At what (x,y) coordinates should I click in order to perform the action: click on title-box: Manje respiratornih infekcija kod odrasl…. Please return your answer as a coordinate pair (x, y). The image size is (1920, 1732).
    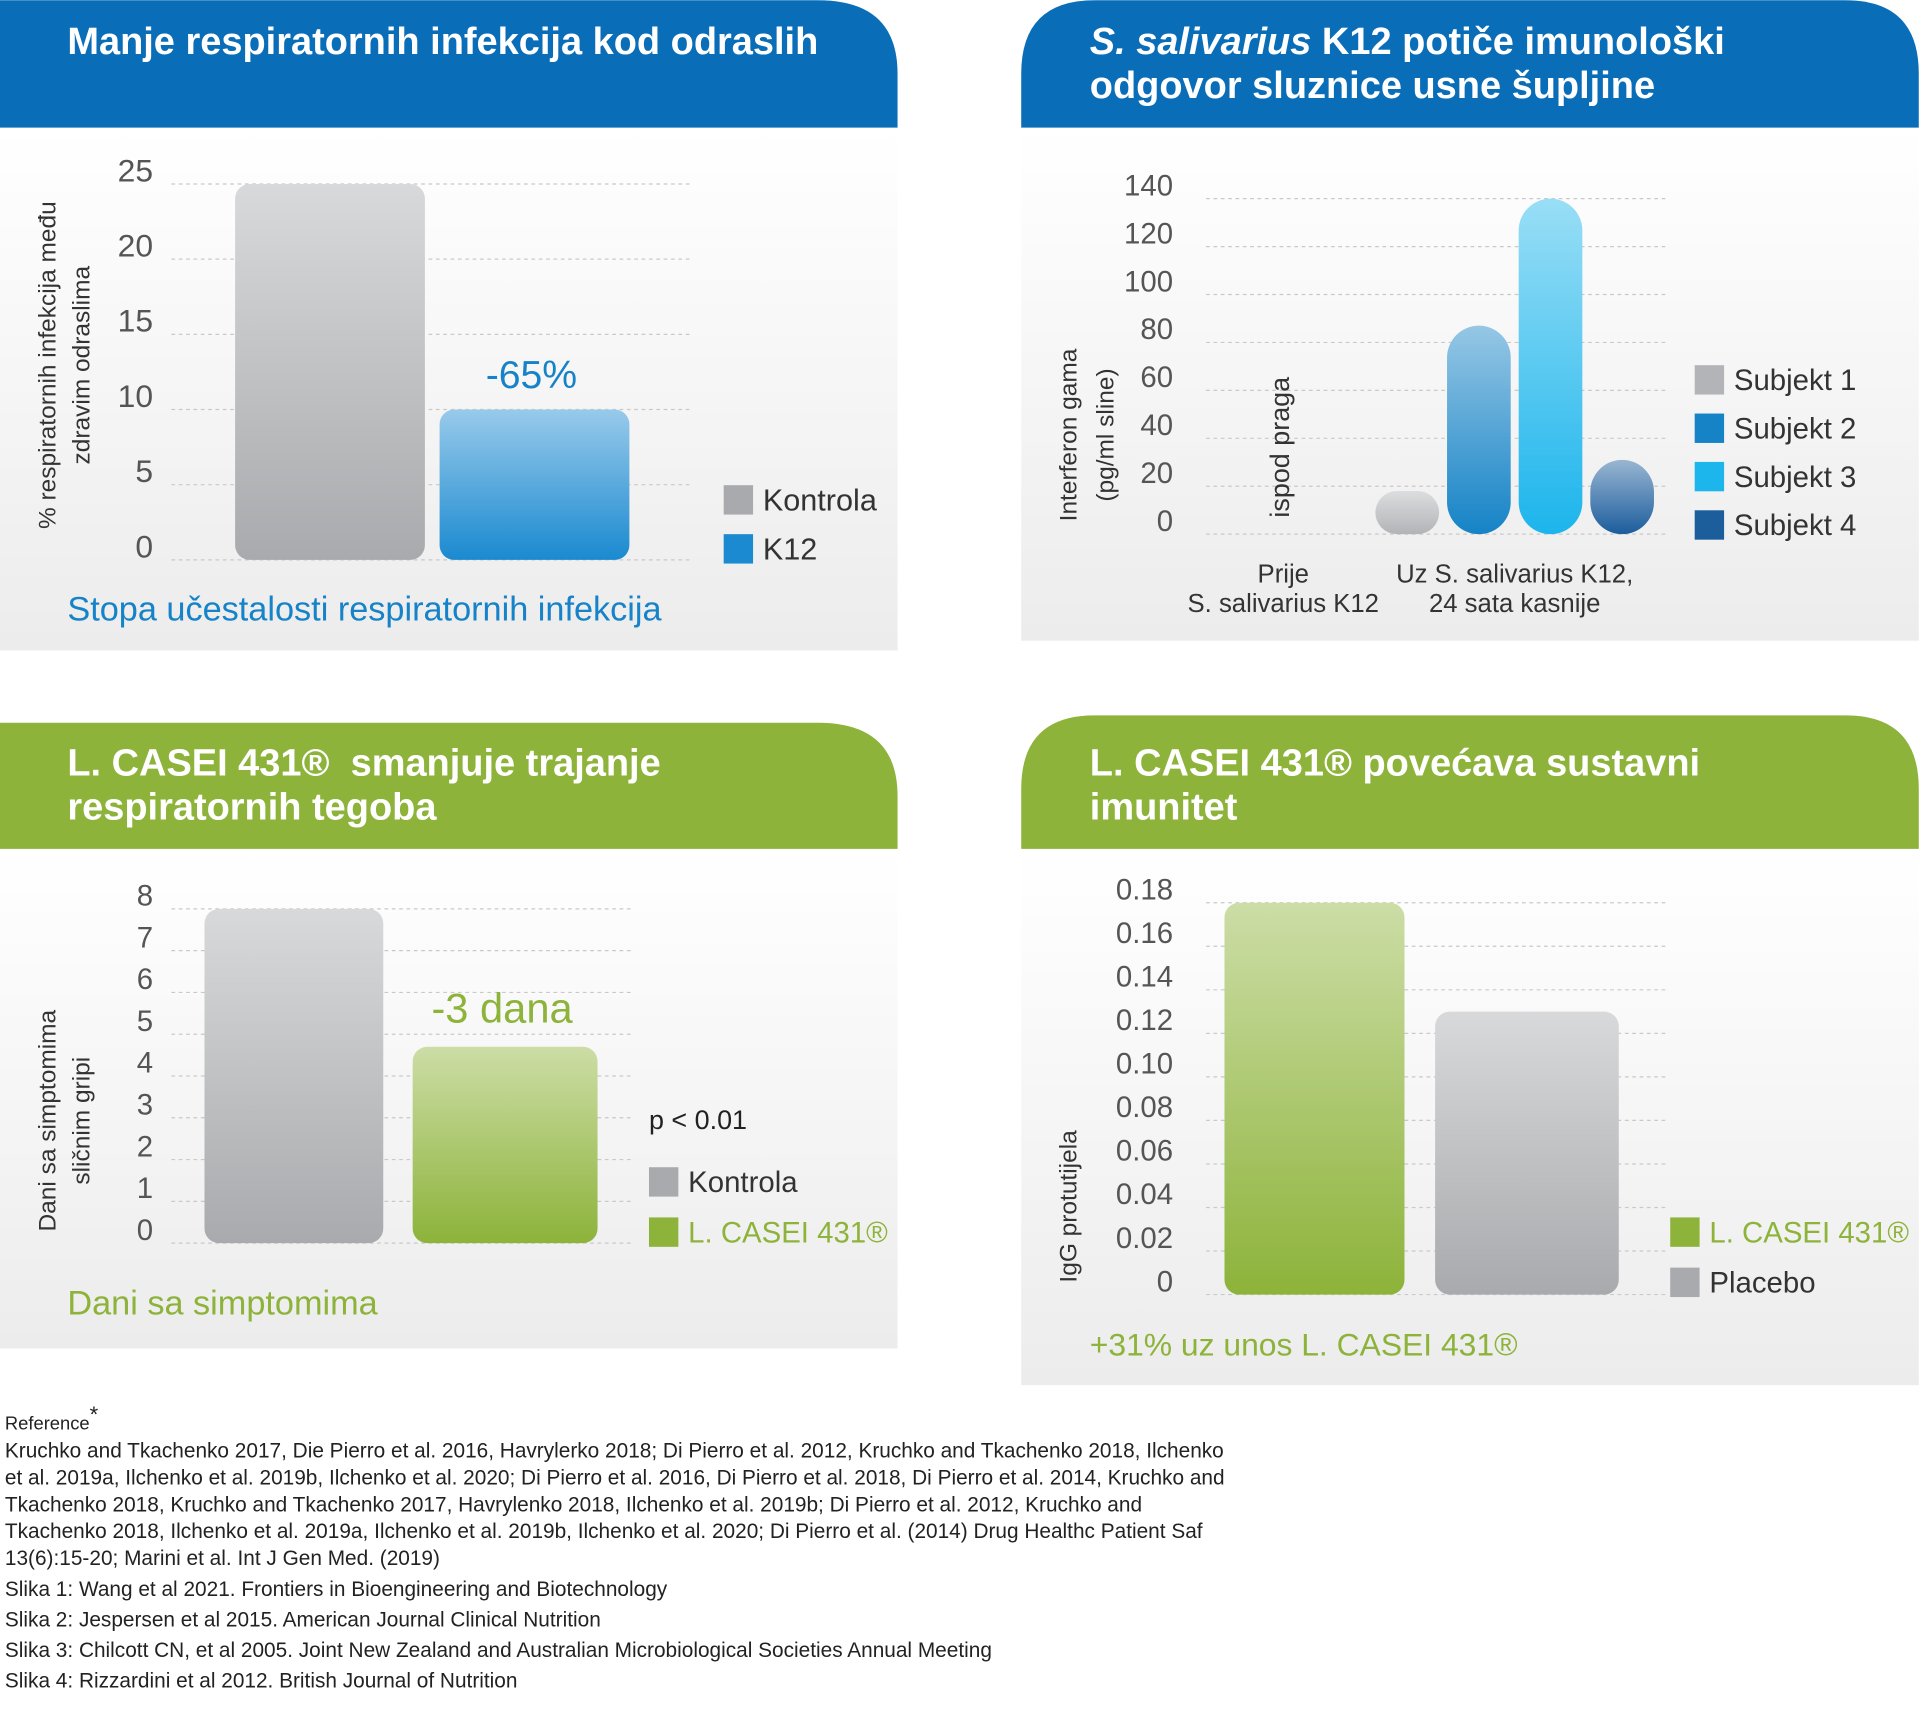
    Looking at the image, I should click on (443, 41).